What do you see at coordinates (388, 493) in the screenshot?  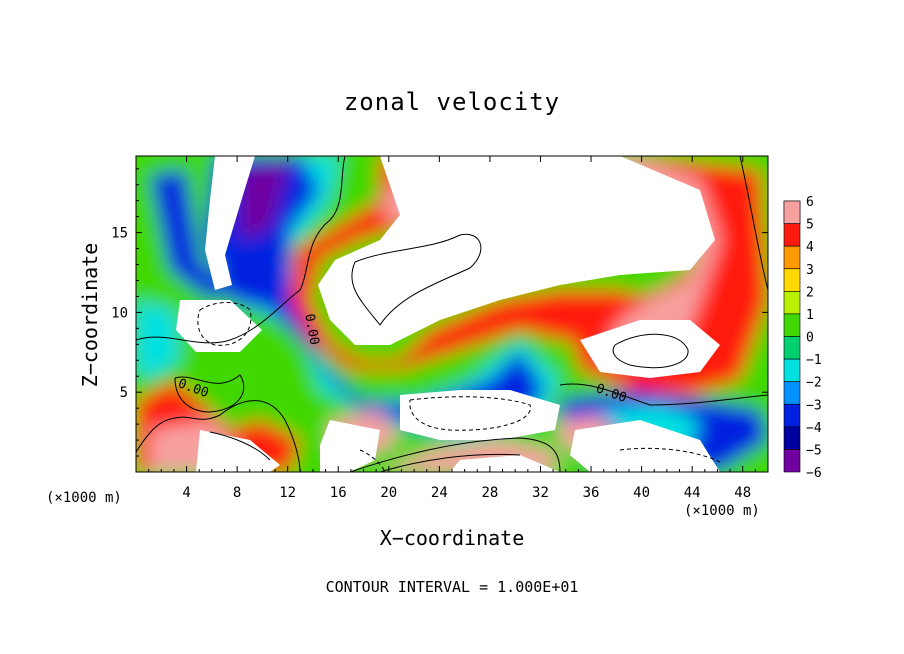 I see `x-tick-label: 20` at bounding box center [388, 493].